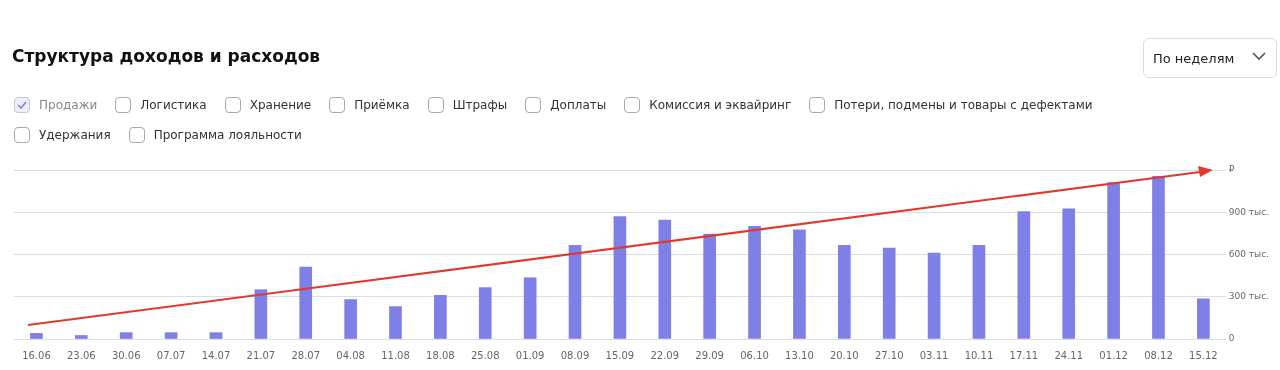 This screenshot has width=1280, height=370. What do you see at coordinates (620, 355) in the screenshot?
I see `x-tick-label: 15.09` at bounding box center [620, 355].